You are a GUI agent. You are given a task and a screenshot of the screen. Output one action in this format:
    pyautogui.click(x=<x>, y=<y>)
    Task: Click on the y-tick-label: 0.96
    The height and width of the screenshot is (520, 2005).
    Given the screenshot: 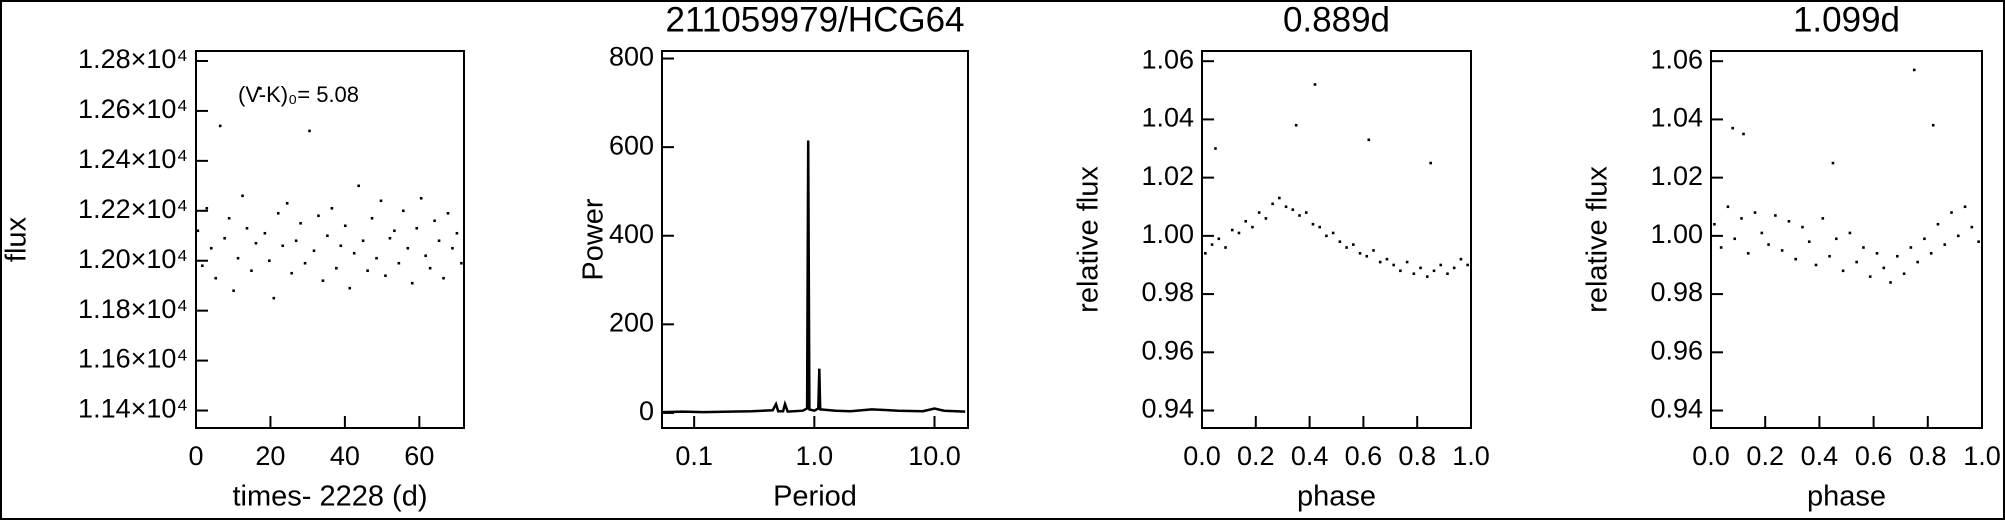 What is the action you would take?
    pyautogui.click(x=1167, y=350)
    